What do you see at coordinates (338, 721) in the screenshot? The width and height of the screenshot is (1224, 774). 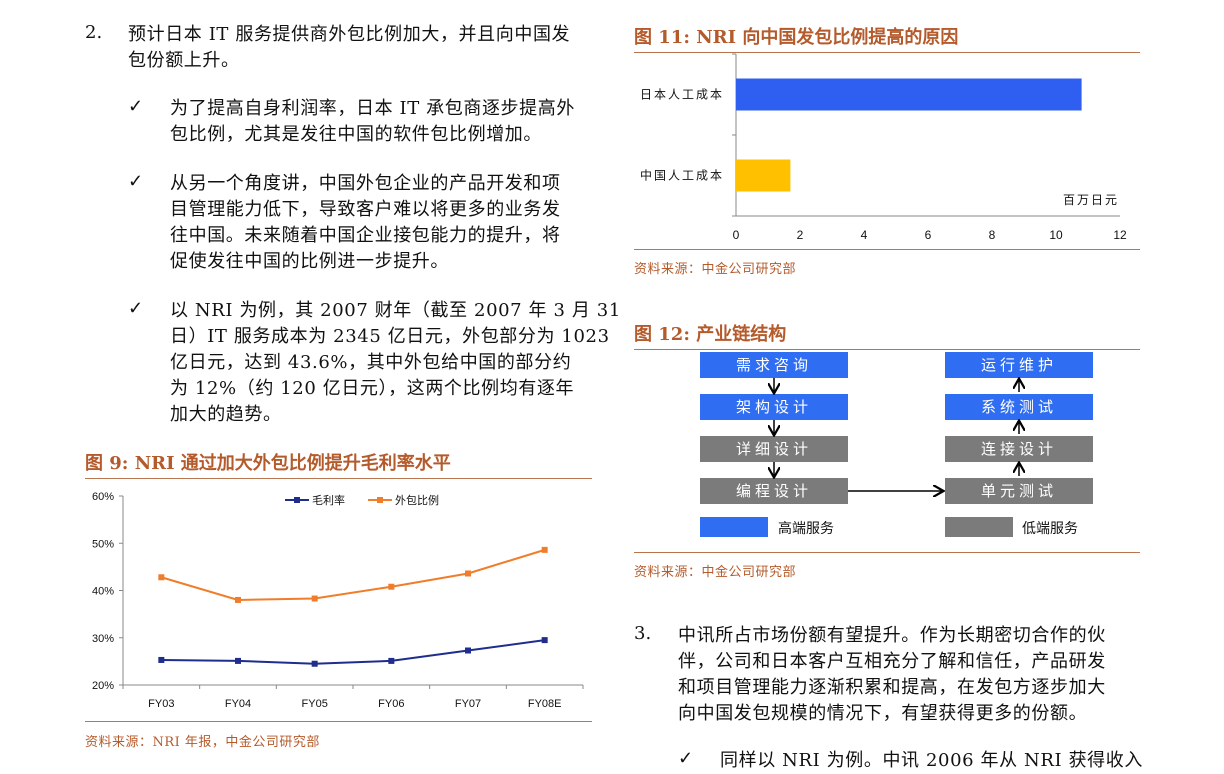 I see `figure-9-bottom-rule` at bounding box center [338, 721].